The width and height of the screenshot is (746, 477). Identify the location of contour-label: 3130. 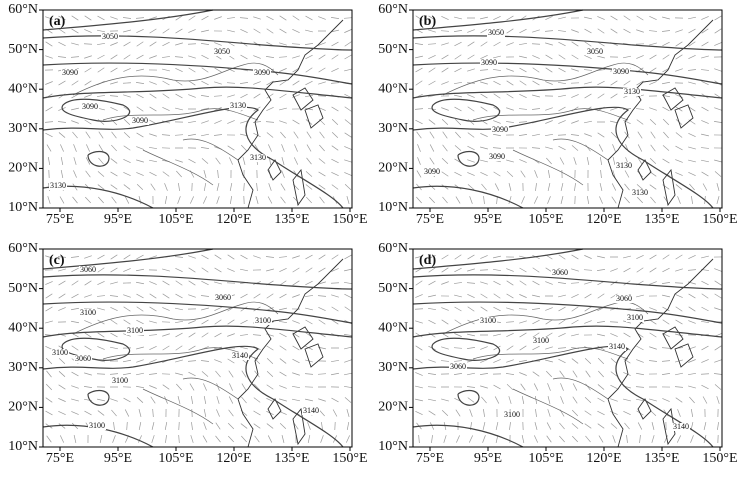
(640, 192).